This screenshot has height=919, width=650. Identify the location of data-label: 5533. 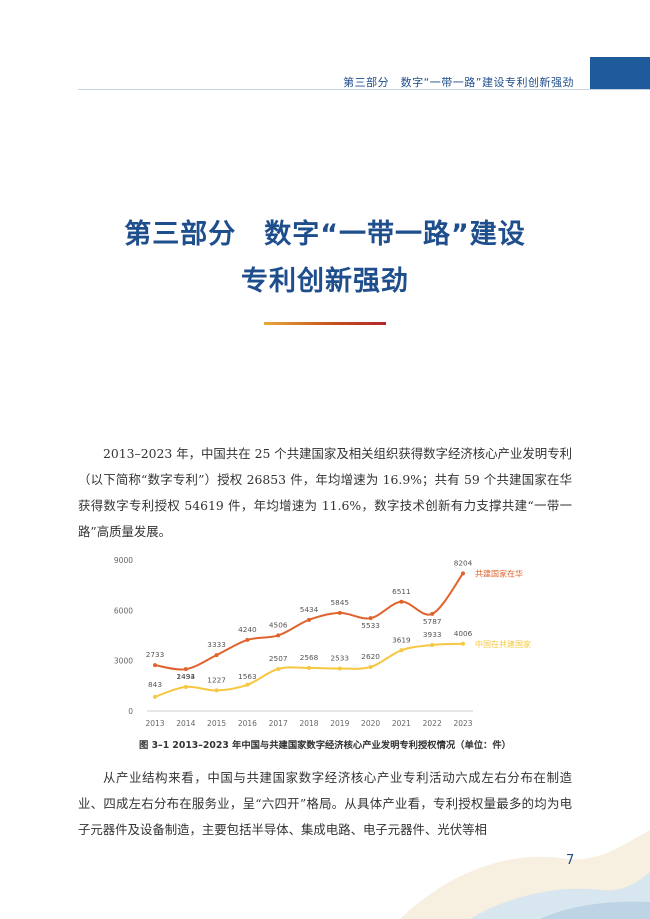
(370, 625).